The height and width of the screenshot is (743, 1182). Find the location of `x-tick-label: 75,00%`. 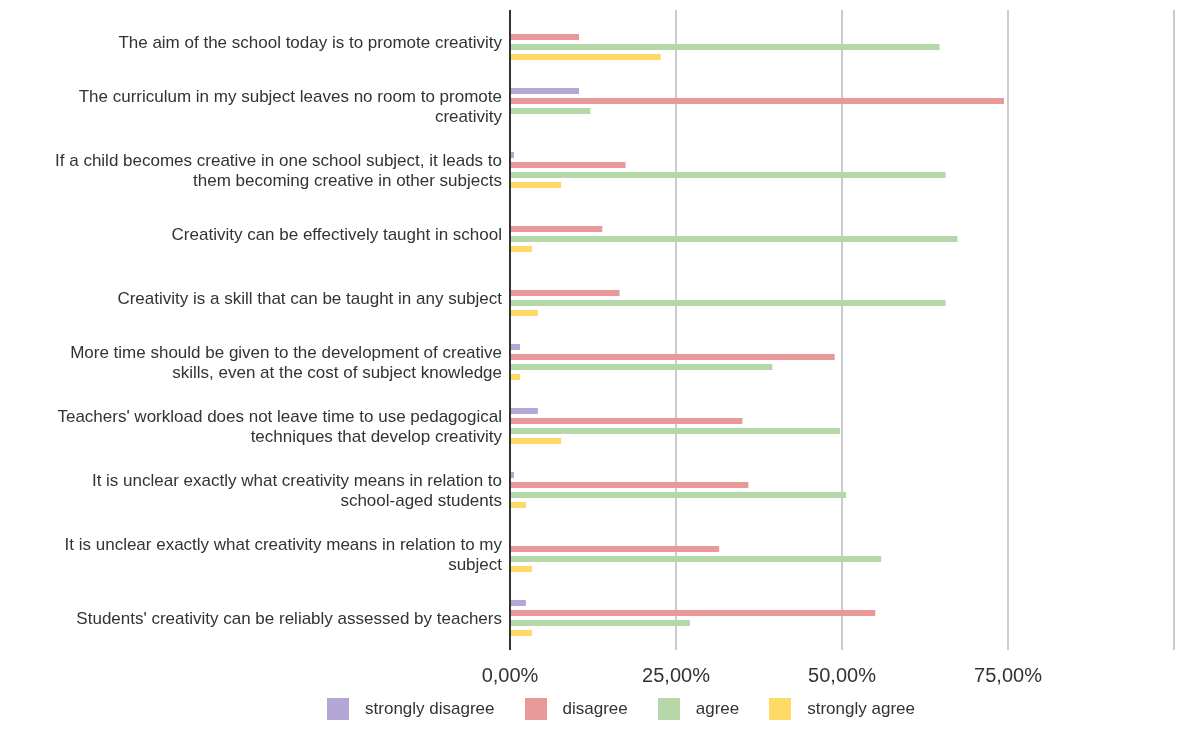

x-tick-label: 75,00% is located at coordinates (1008, 675).